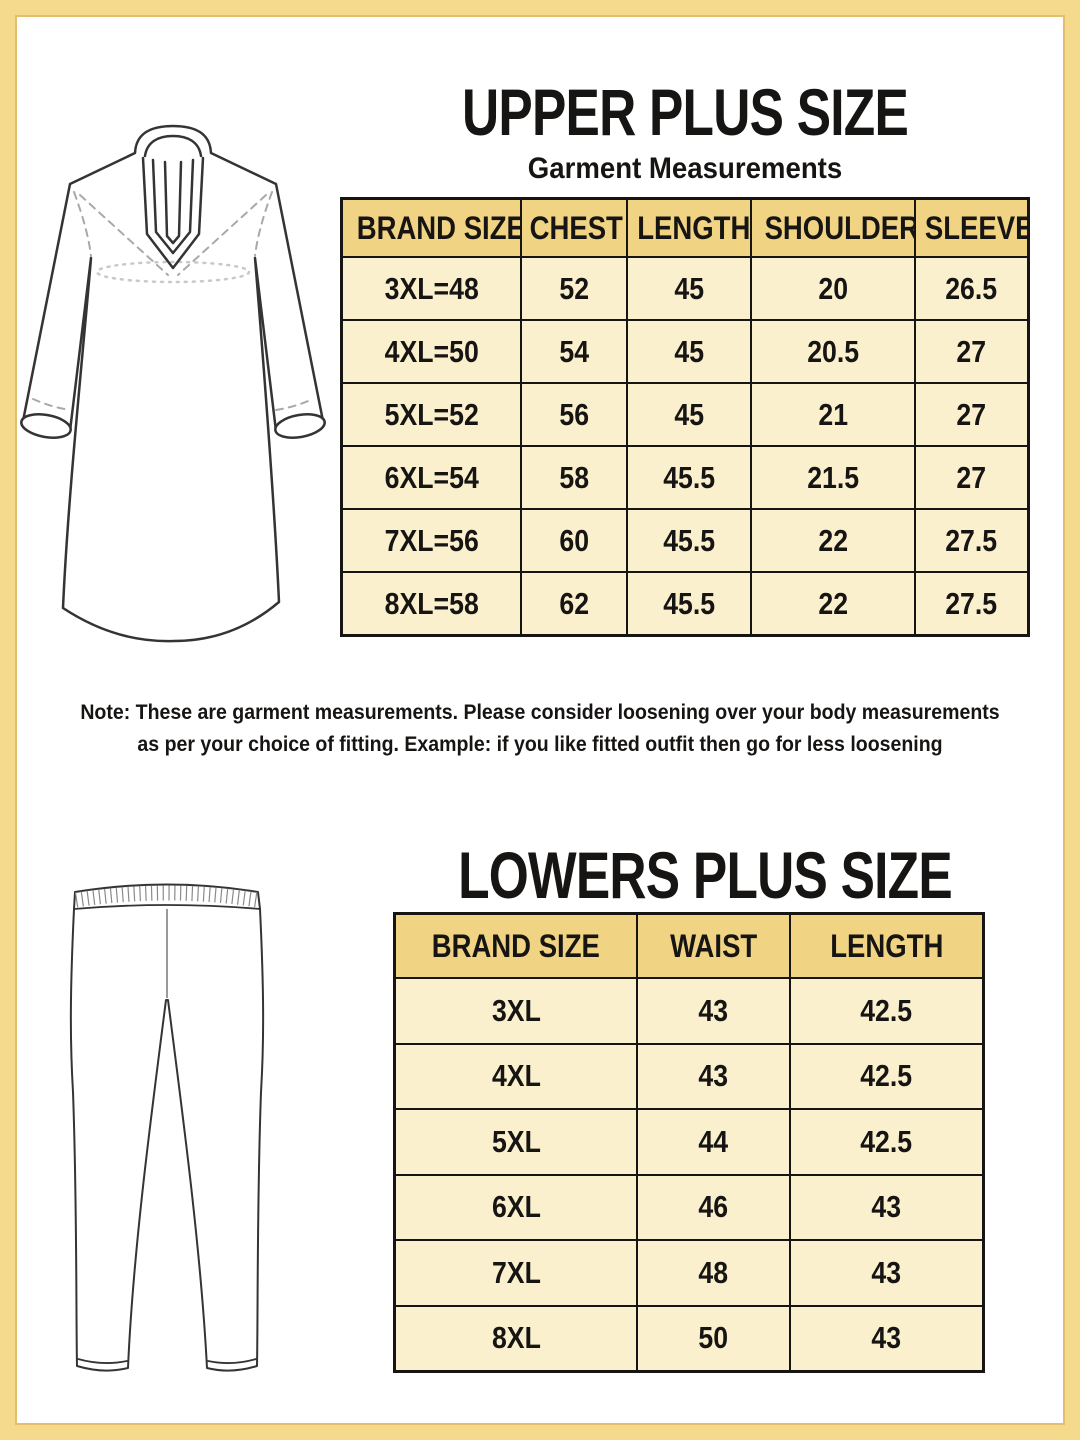 The height and width of the screenshot is (1440, 1080). Describe the element at coordinates (516, 1272) in the screenshot. I see `cell-value: 7XL` at that location.